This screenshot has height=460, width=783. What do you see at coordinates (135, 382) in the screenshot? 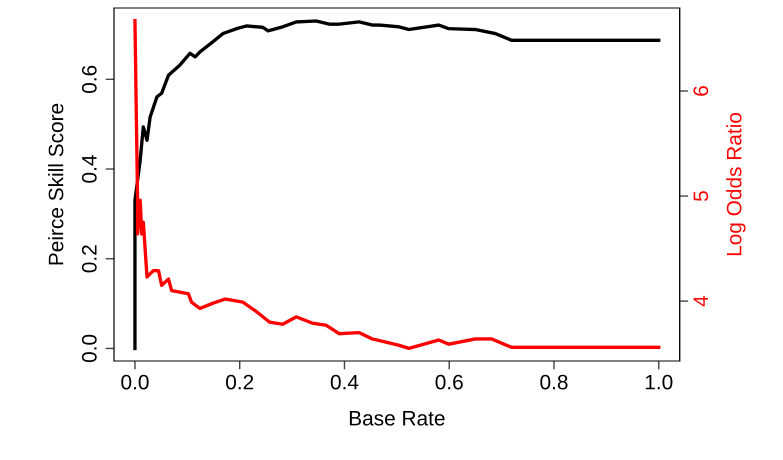
I see `x-tick-label: 0.0` at bounding box center [135, 382].